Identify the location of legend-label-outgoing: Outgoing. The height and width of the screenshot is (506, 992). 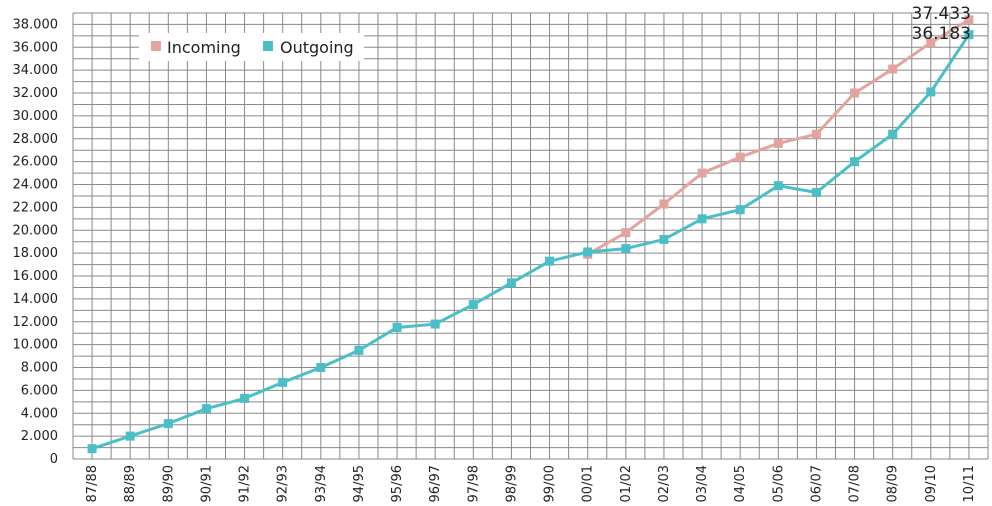
(317, 47).